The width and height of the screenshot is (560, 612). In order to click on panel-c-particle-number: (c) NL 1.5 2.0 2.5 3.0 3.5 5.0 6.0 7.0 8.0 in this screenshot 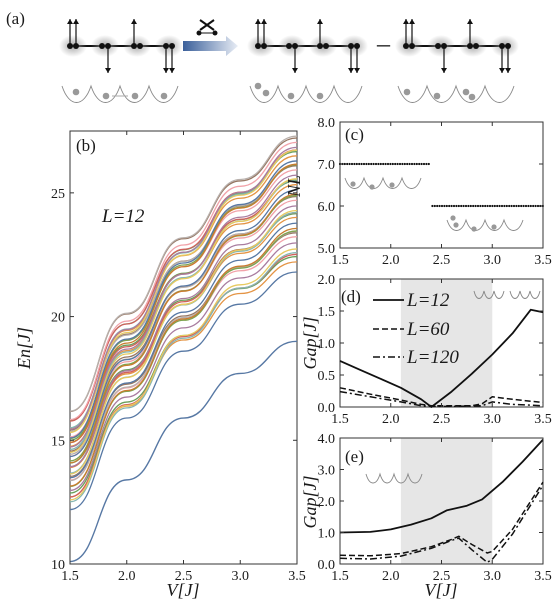, I will do `click(418, 192)`.